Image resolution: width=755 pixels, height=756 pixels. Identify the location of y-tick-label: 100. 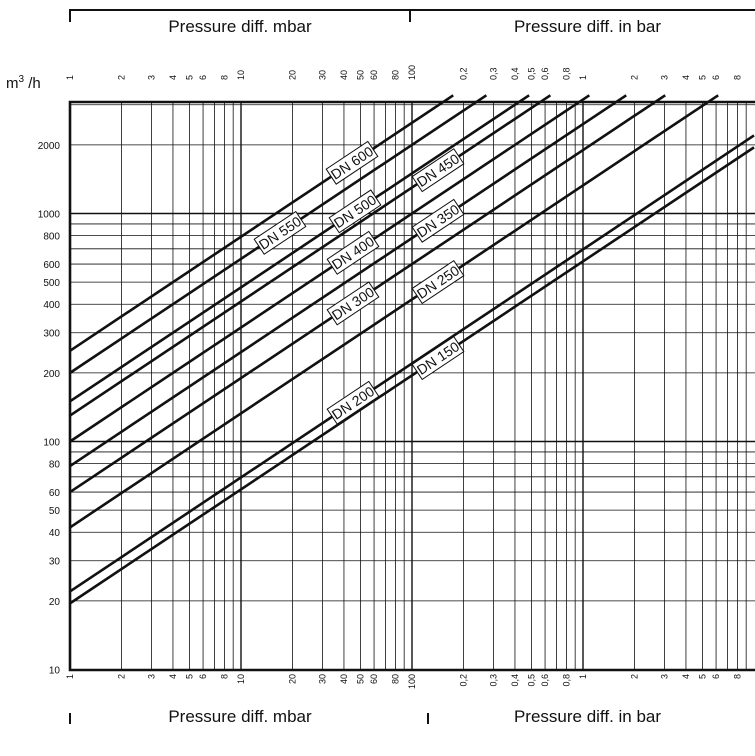
(51, 443).